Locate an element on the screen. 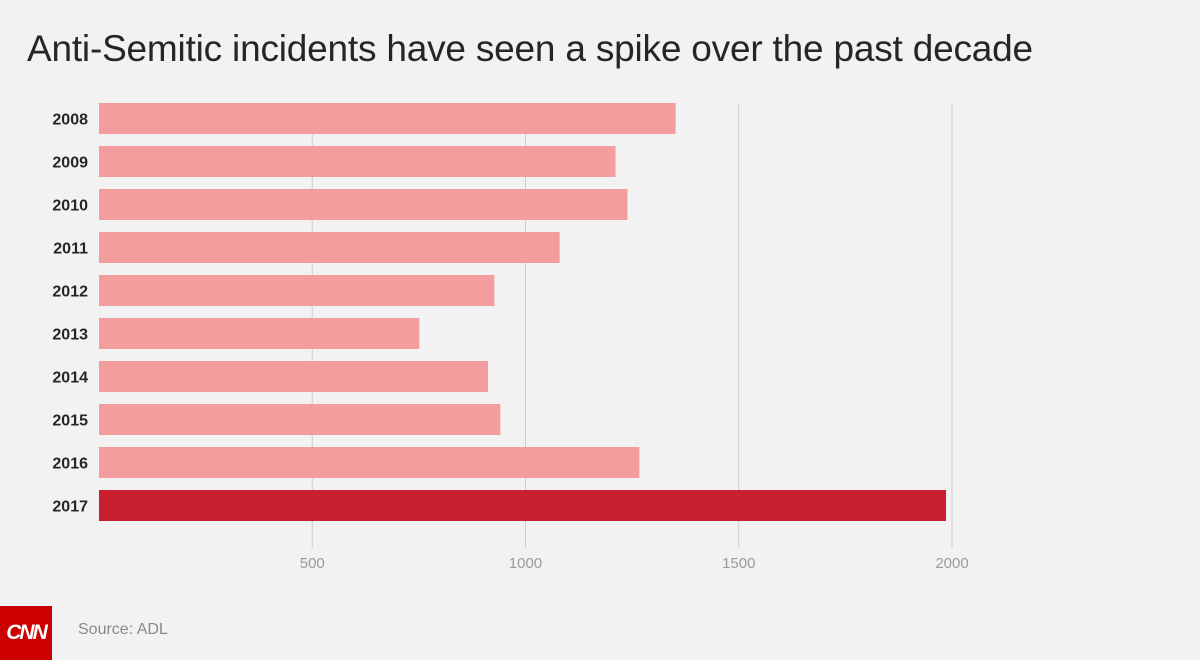 This screenshot has height=660, width=1200. y-category-label: 2011 is located at coordinates (70, 249).